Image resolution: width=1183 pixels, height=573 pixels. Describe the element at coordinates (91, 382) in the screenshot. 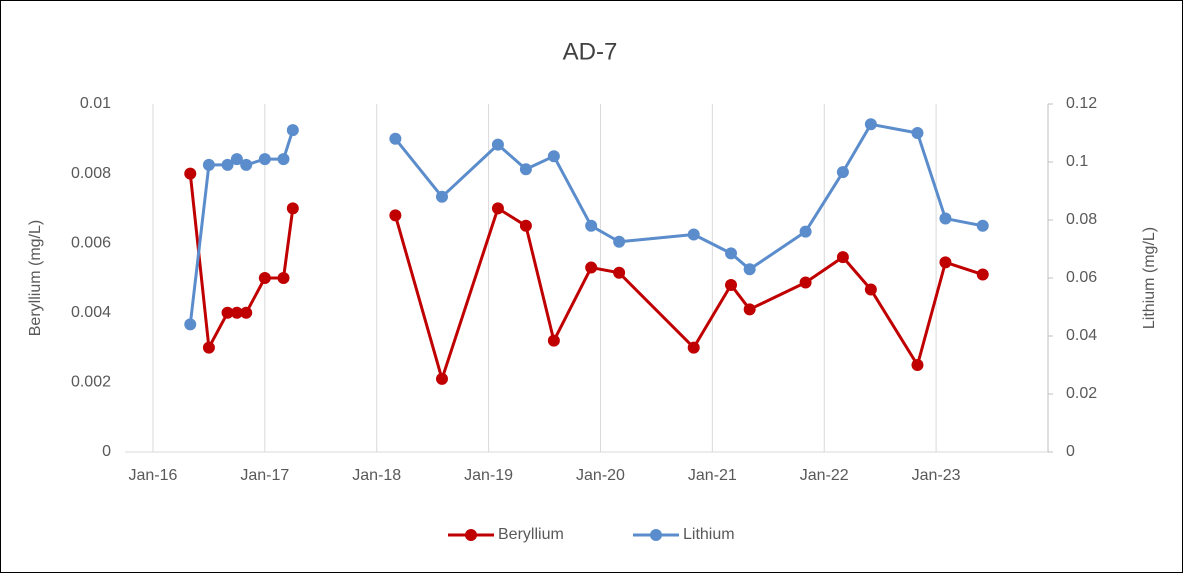

I see `y-tick-label: 0.002` at that location.